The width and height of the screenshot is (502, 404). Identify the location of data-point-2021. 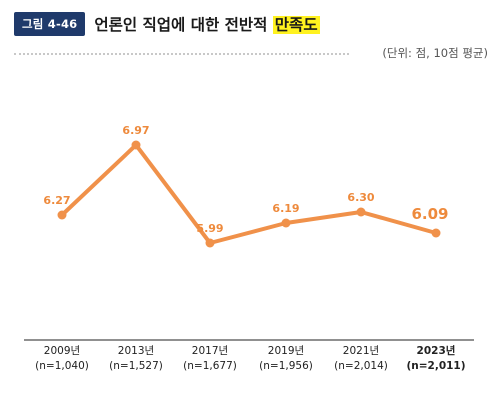
(361, 212).